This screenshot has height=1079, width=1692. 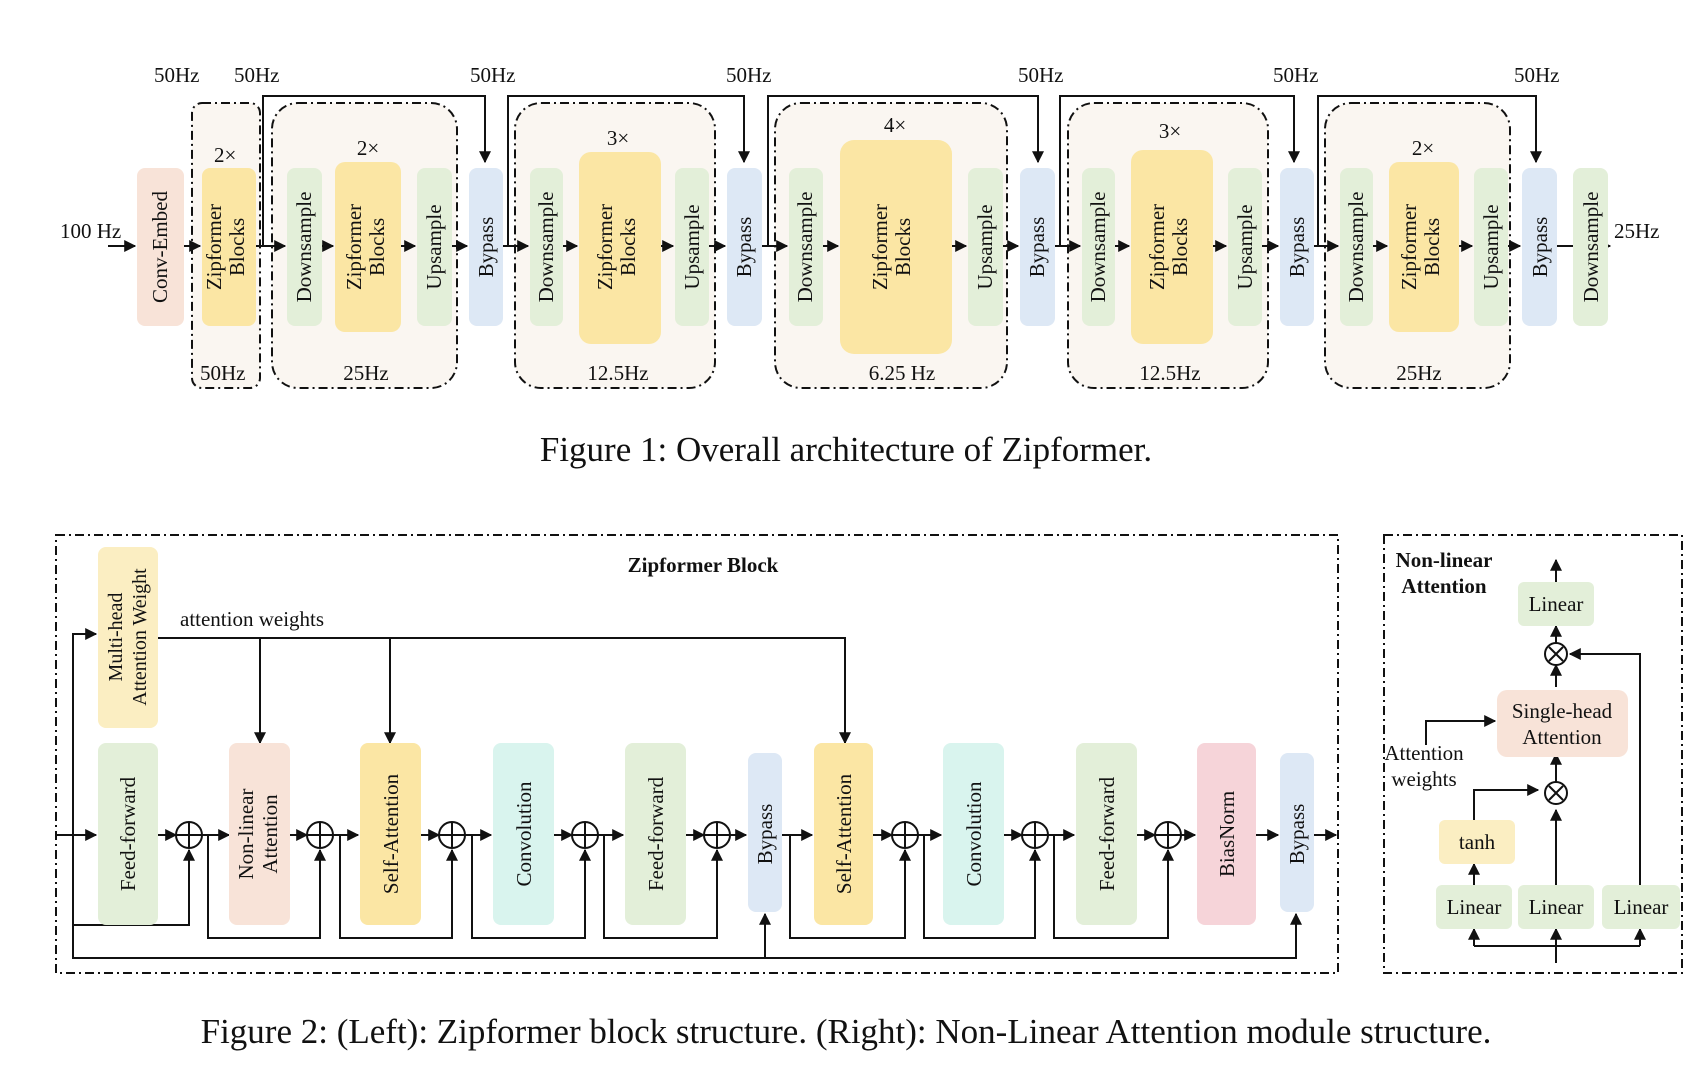 I want to click on nla-tanh-box, so click(x=1477, y=842).